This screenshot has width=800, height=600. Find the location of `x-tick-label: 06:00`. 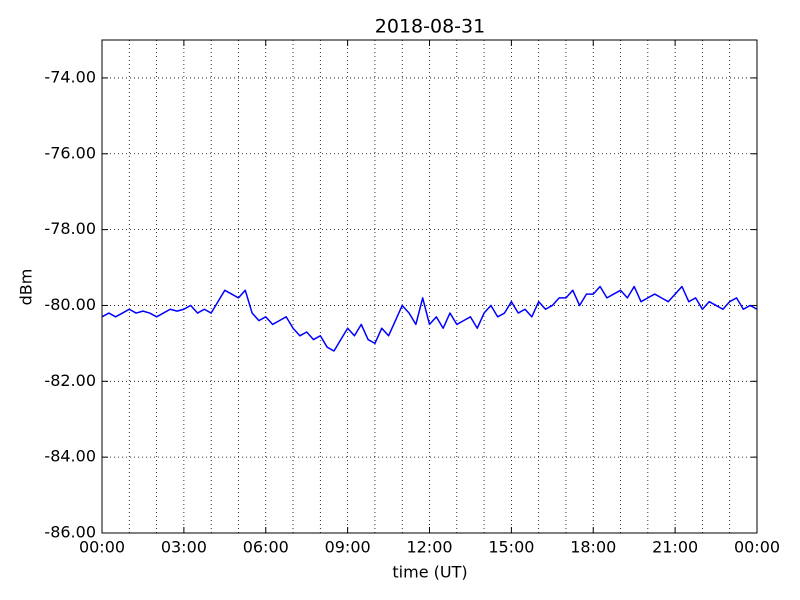

x-tick-label: 06:00 is located at coordinates (266, 547).